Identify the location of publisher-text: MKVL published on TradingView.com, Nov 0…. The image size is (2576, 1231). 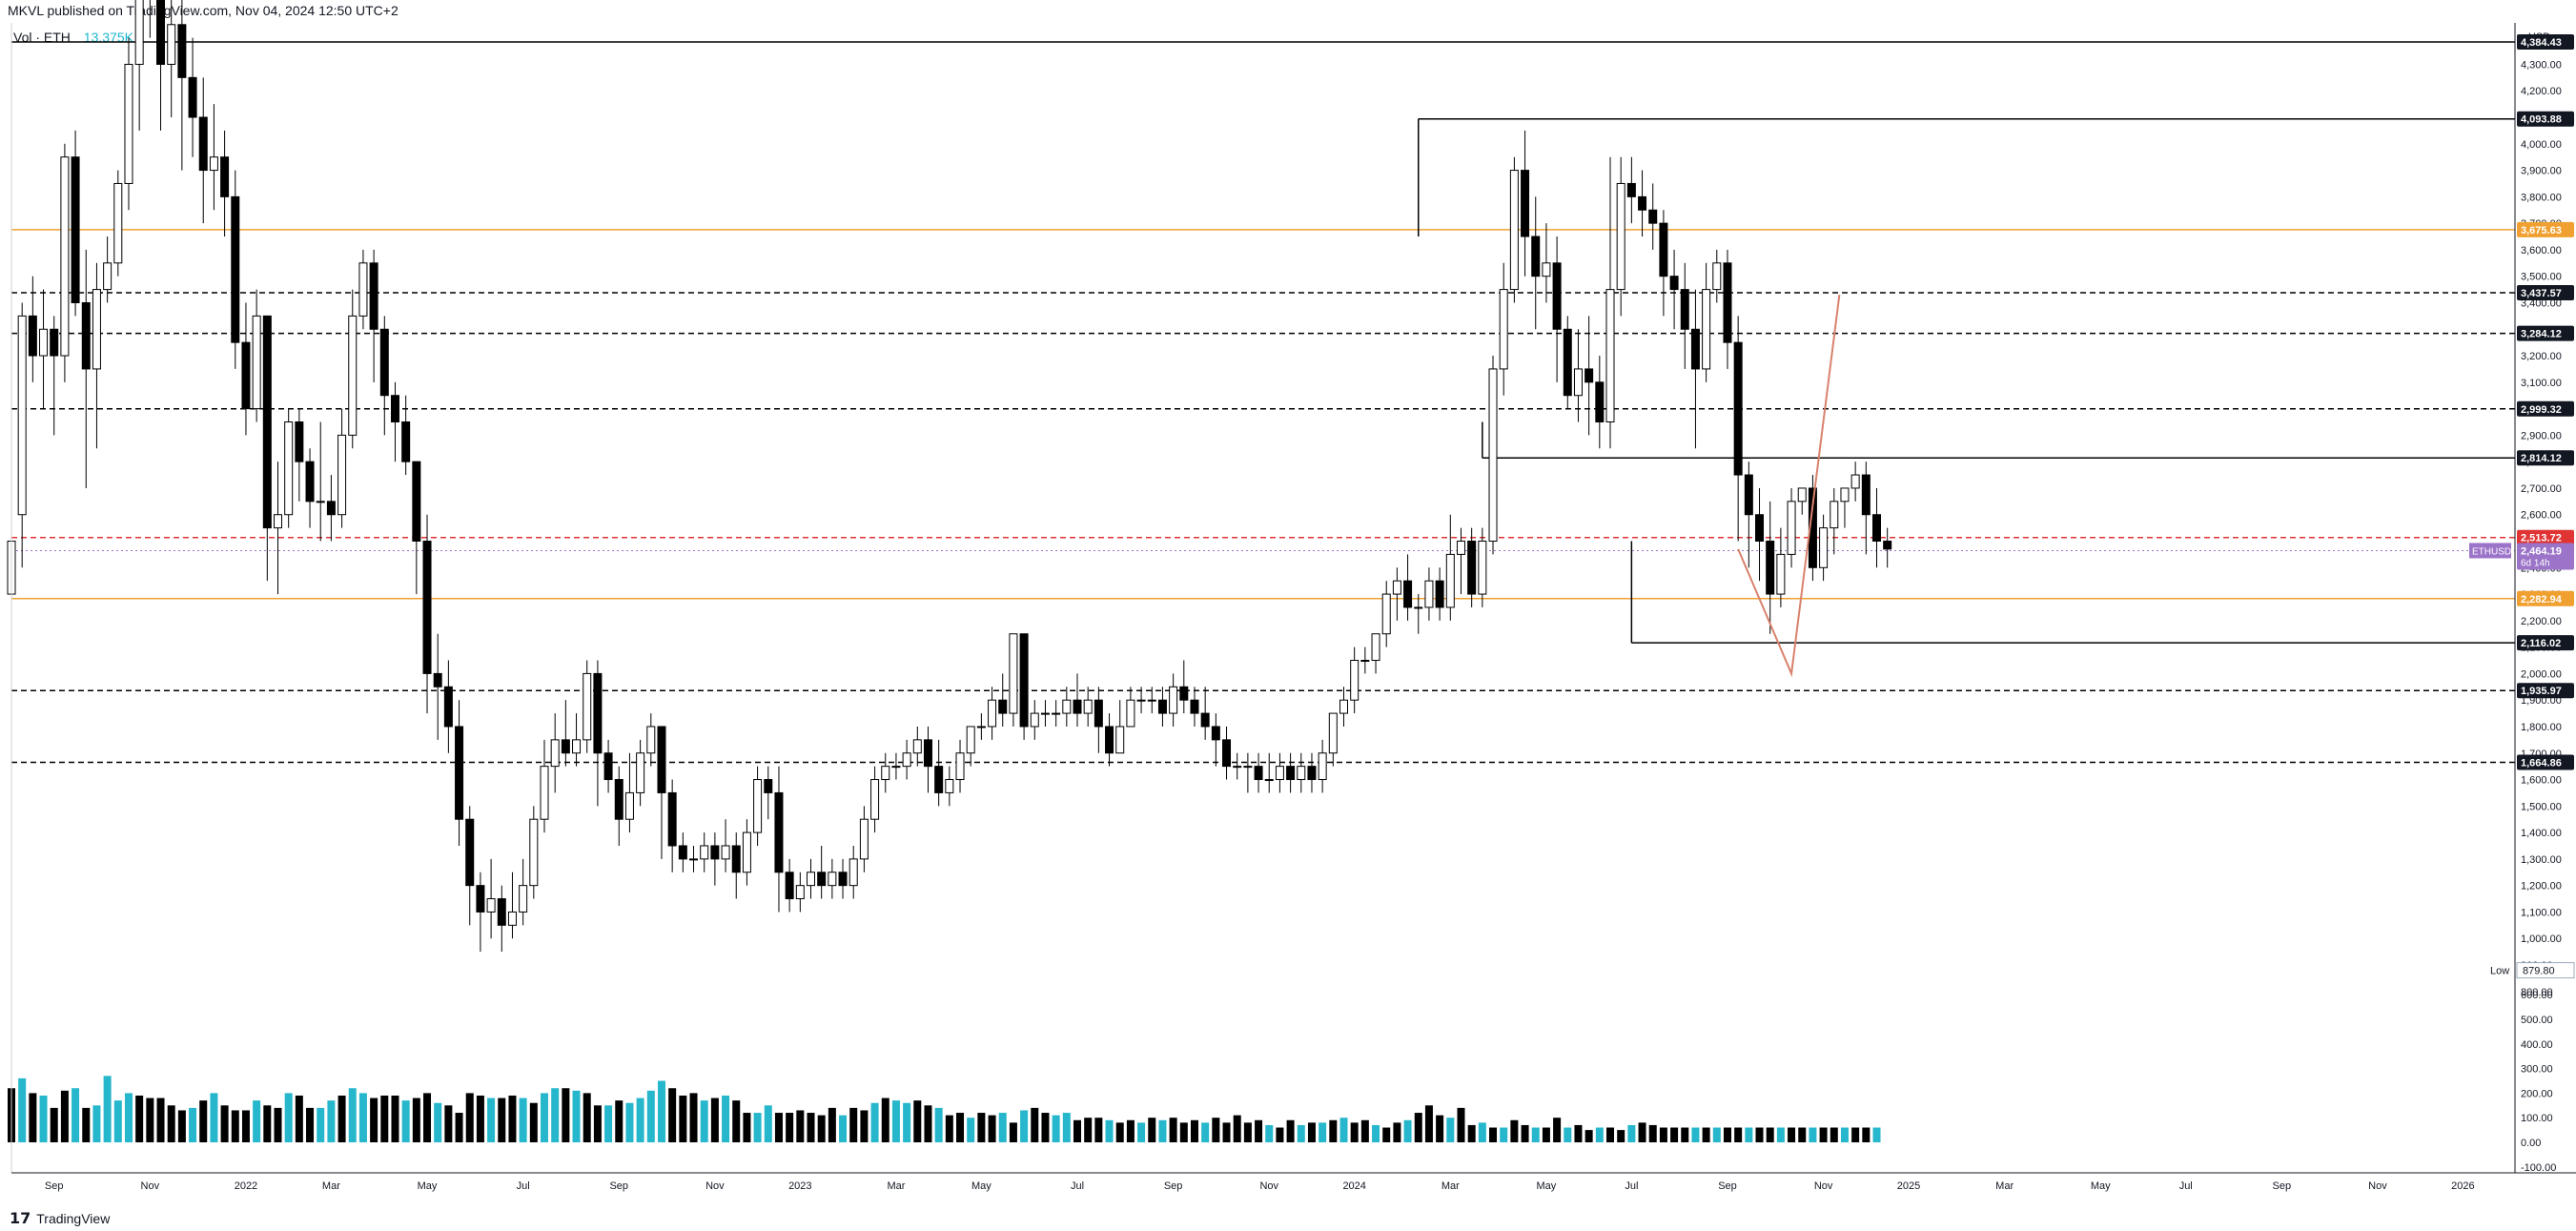
(204, 10).